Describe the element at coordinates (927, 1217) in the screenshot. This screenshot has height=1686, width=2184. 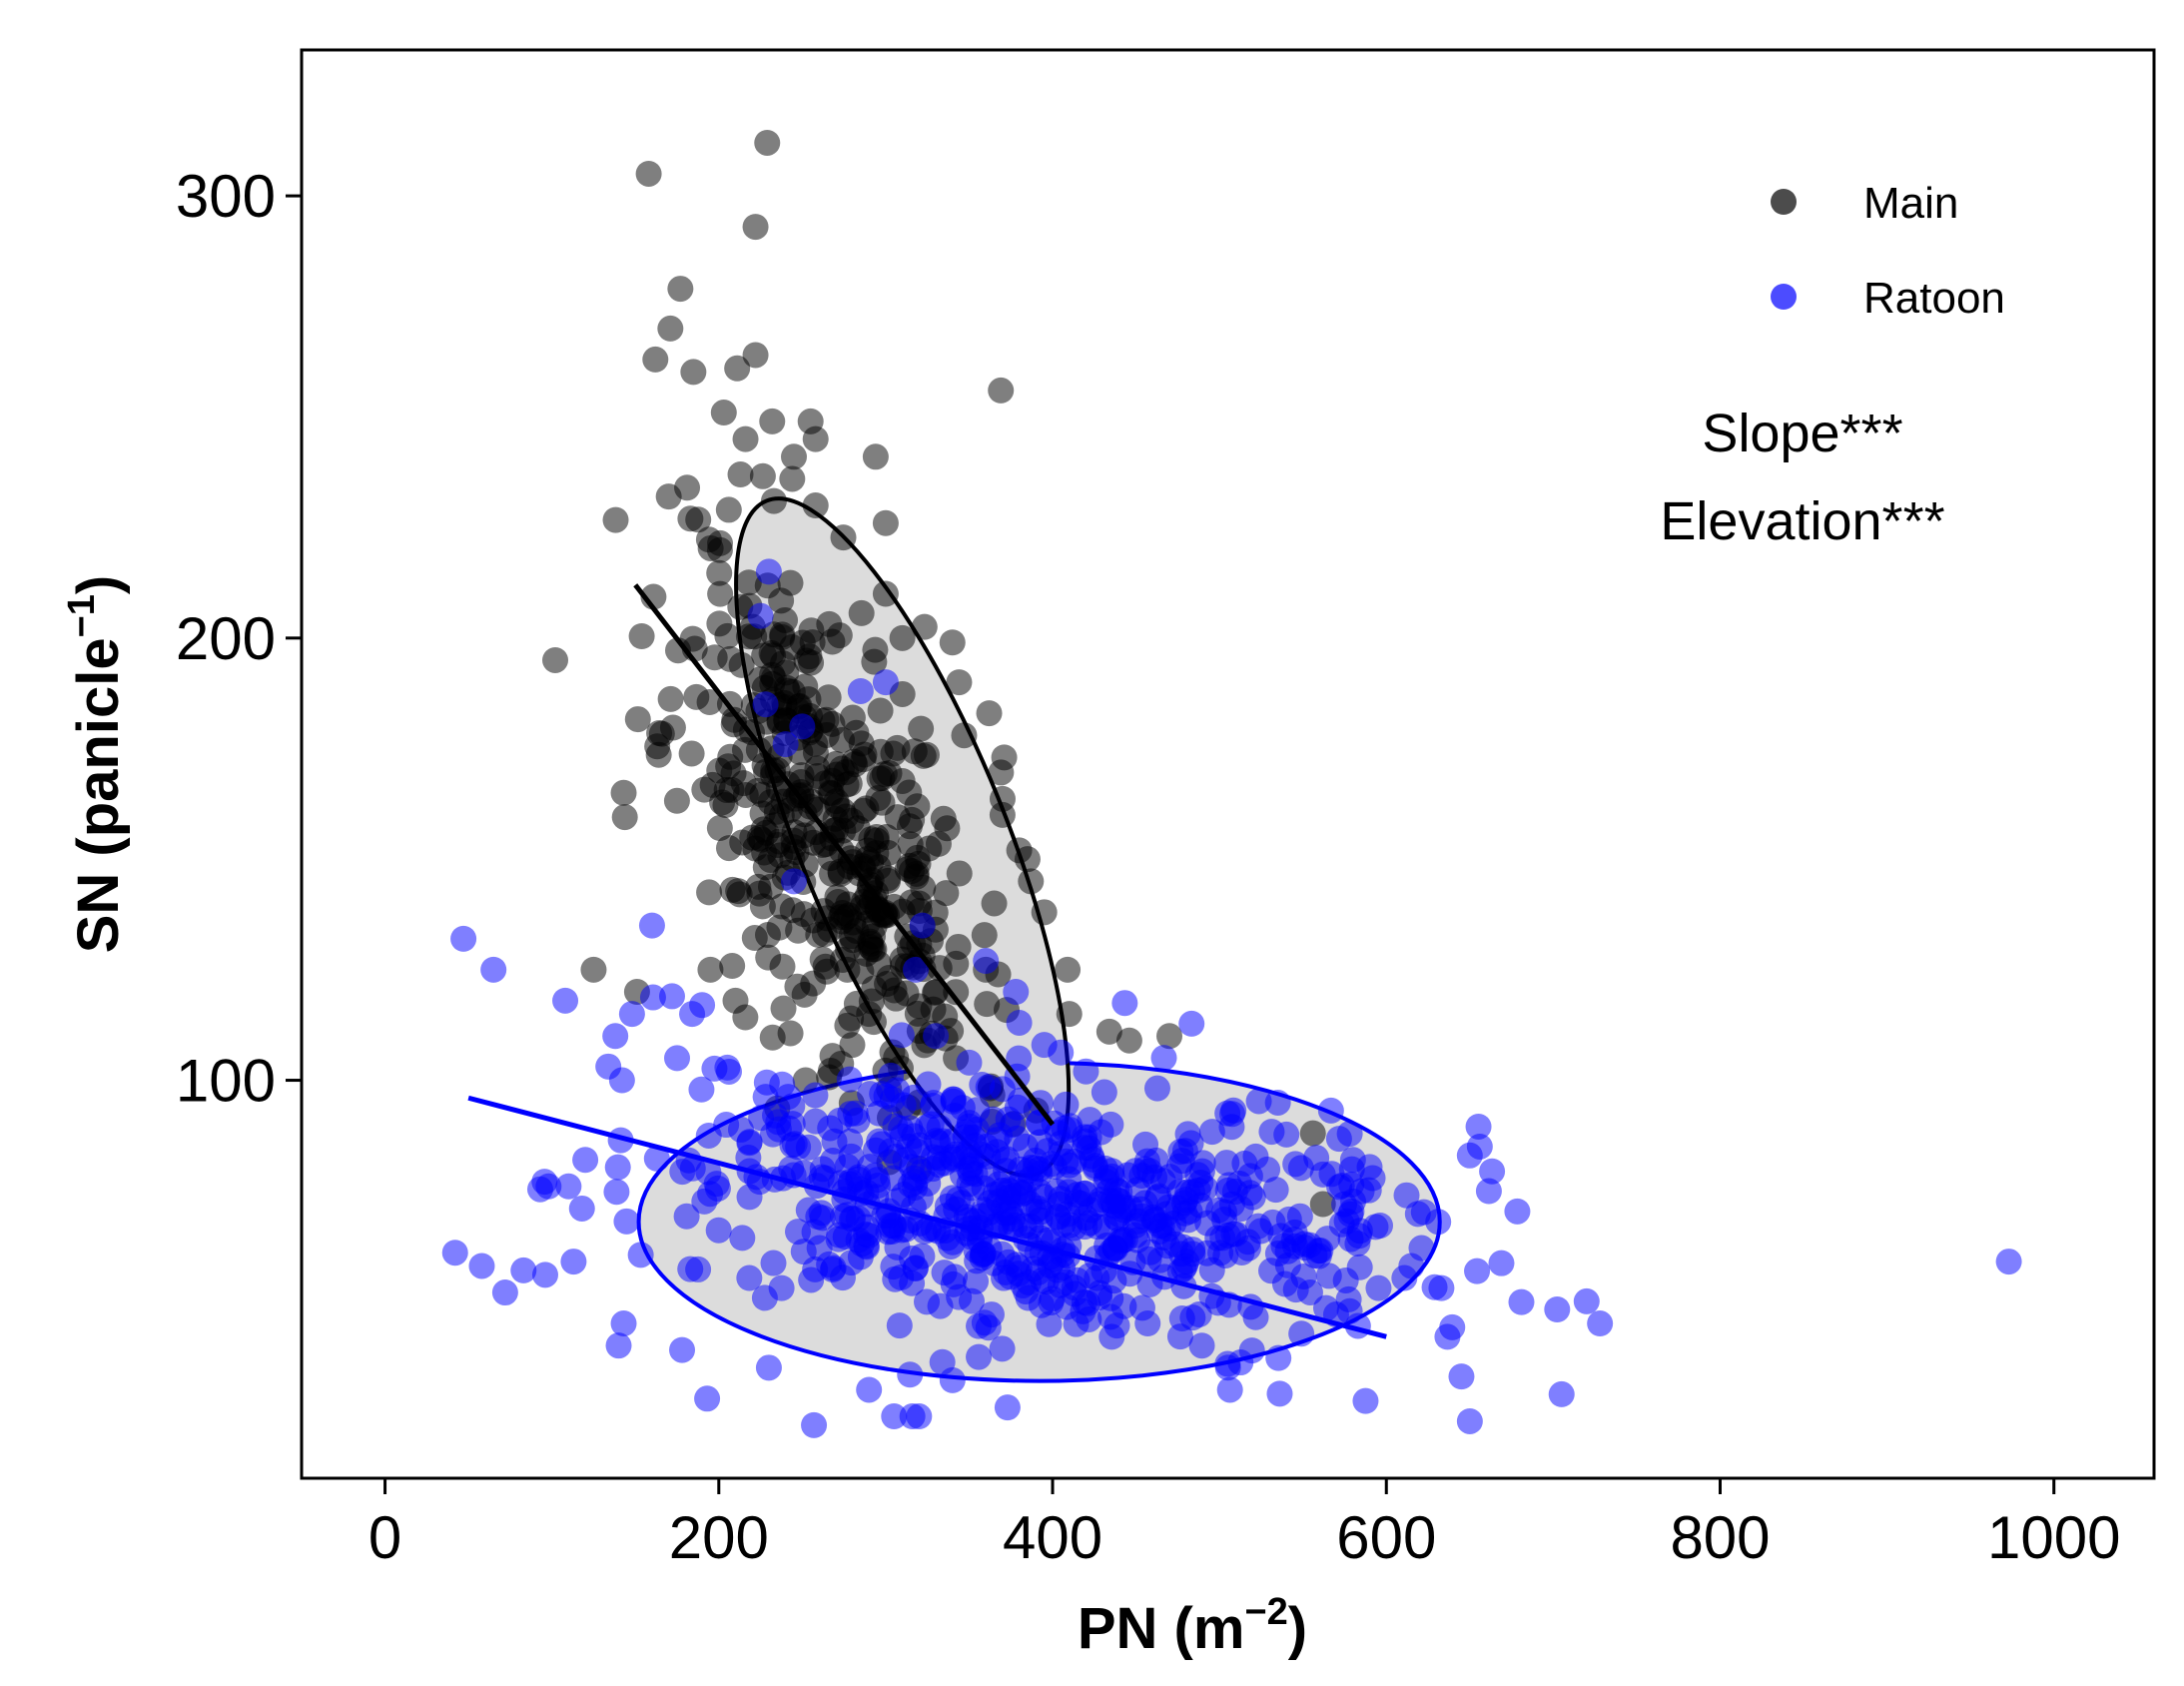
I see `fit-line-ratoon` at that location.